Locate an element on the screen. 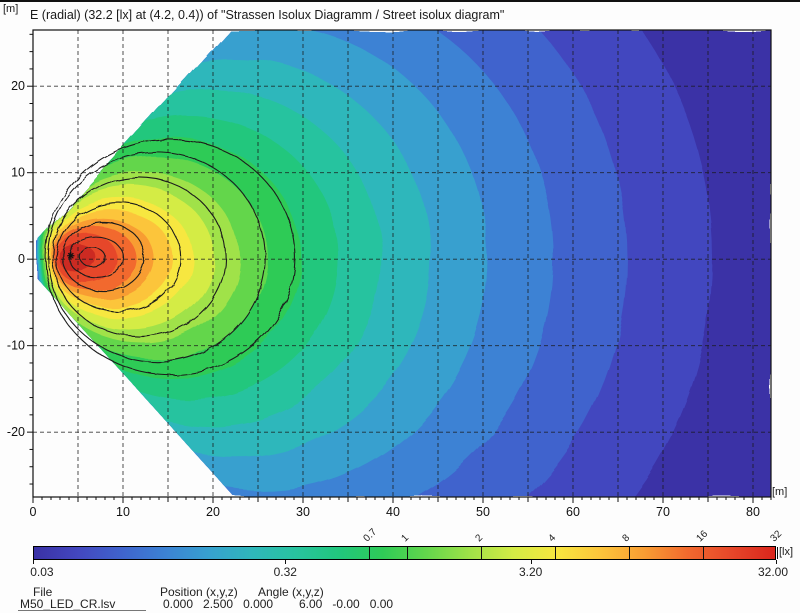  y-tick-label: -20 is located at coordinates (16, 432).